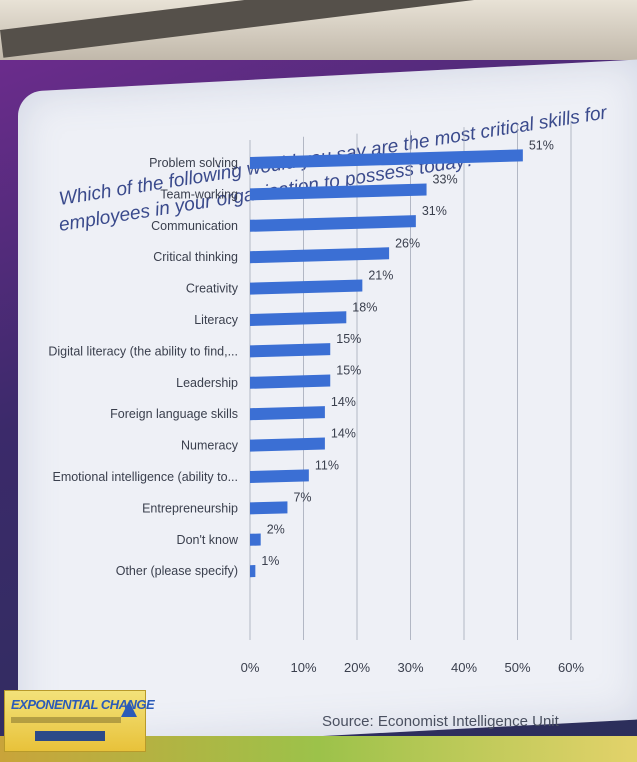  I want to click on value-label: 21%, so click(380, 275).